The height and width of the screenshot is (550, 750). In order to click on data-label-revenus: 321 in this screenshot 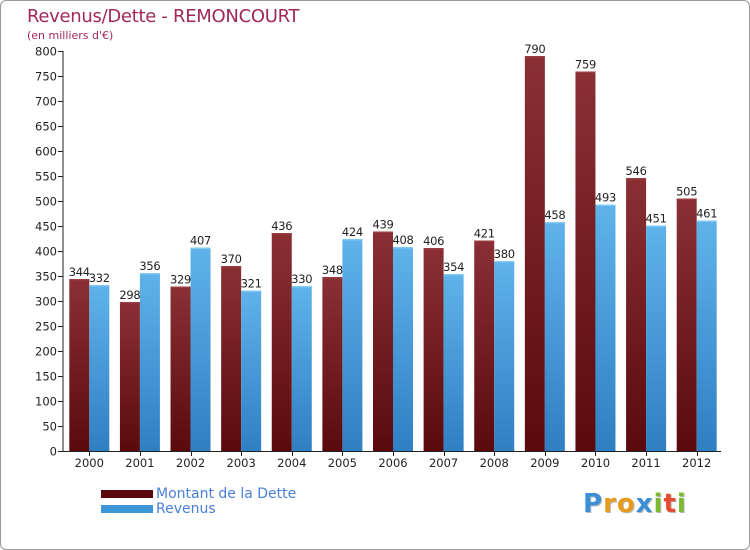, I will do `click(251, 284)`.